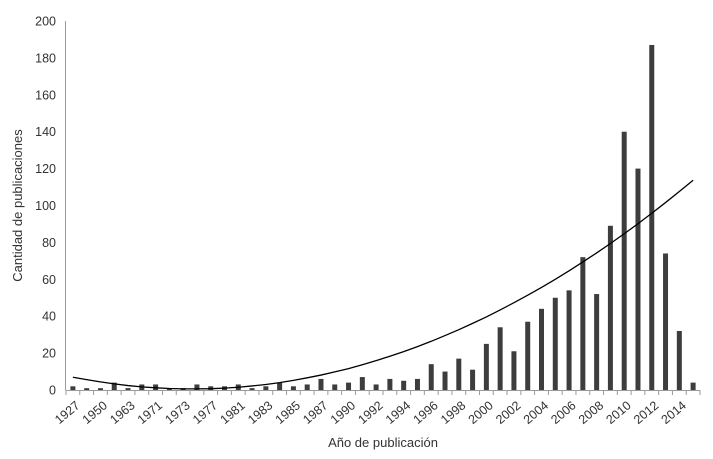  I want to click on x-tick-label: 1992, so click(370, 412).